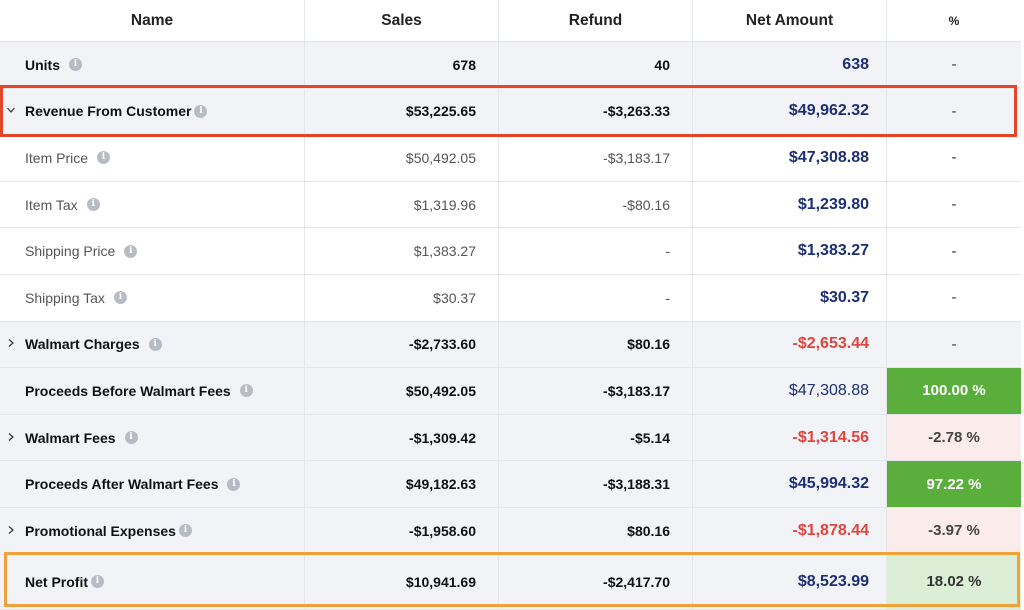  I want to click on row-label: Proceeds Before Walmart Fees, so click(128, 390).